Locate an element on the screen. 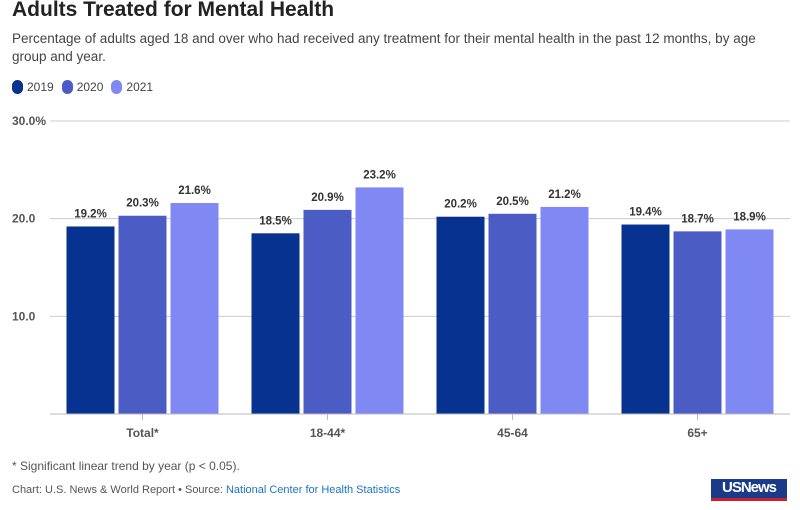  data-label: 18.7% is located at coordinates (697, 219).